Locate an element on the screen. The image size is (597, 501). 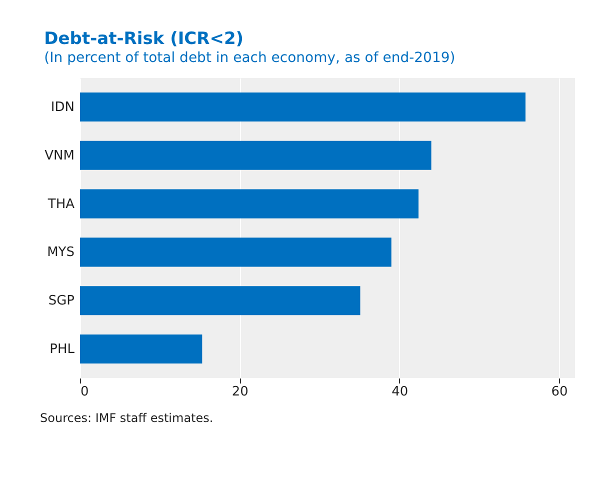
chart-title: Debt-at-Risk (ICR<2) is located at coordinates (144, 39).